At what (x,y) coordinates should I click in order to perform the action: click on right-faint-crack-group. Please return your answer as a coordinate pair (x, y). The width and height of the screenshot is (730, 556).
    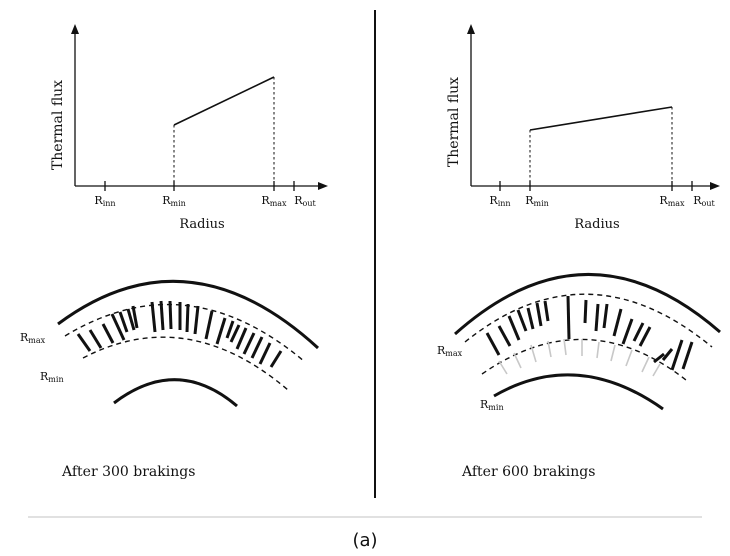
    Looking at the image, I should click on (579, 357).